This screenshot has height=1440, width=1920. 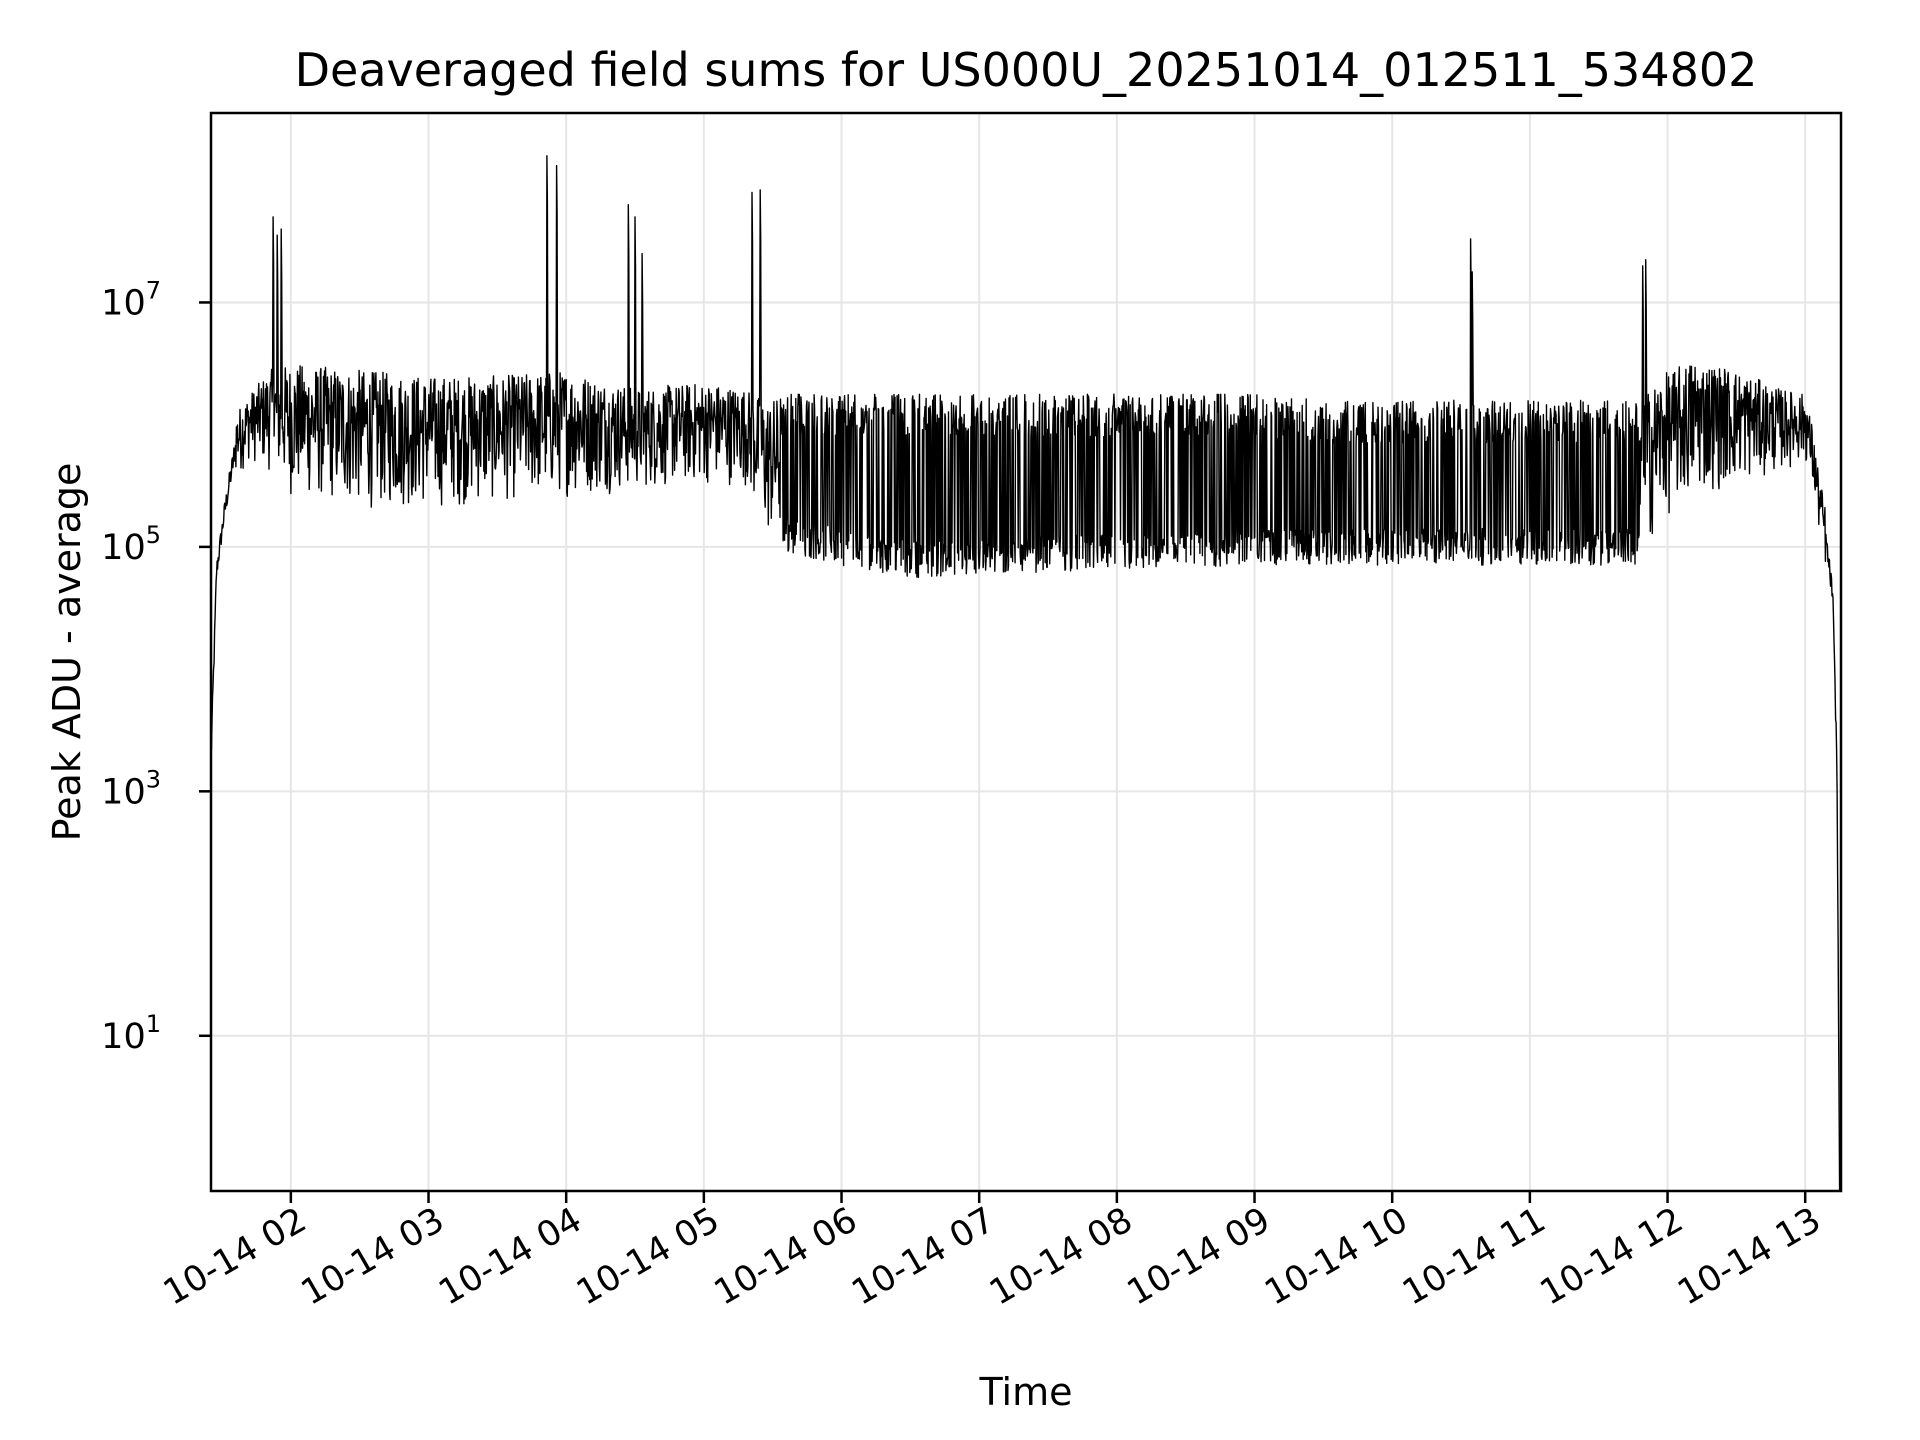 What do you see at coordinates (1336, 1256) in the screenshot?
I see `x-tick-label: 10-14 10` at bounding box center [1336, 1256].